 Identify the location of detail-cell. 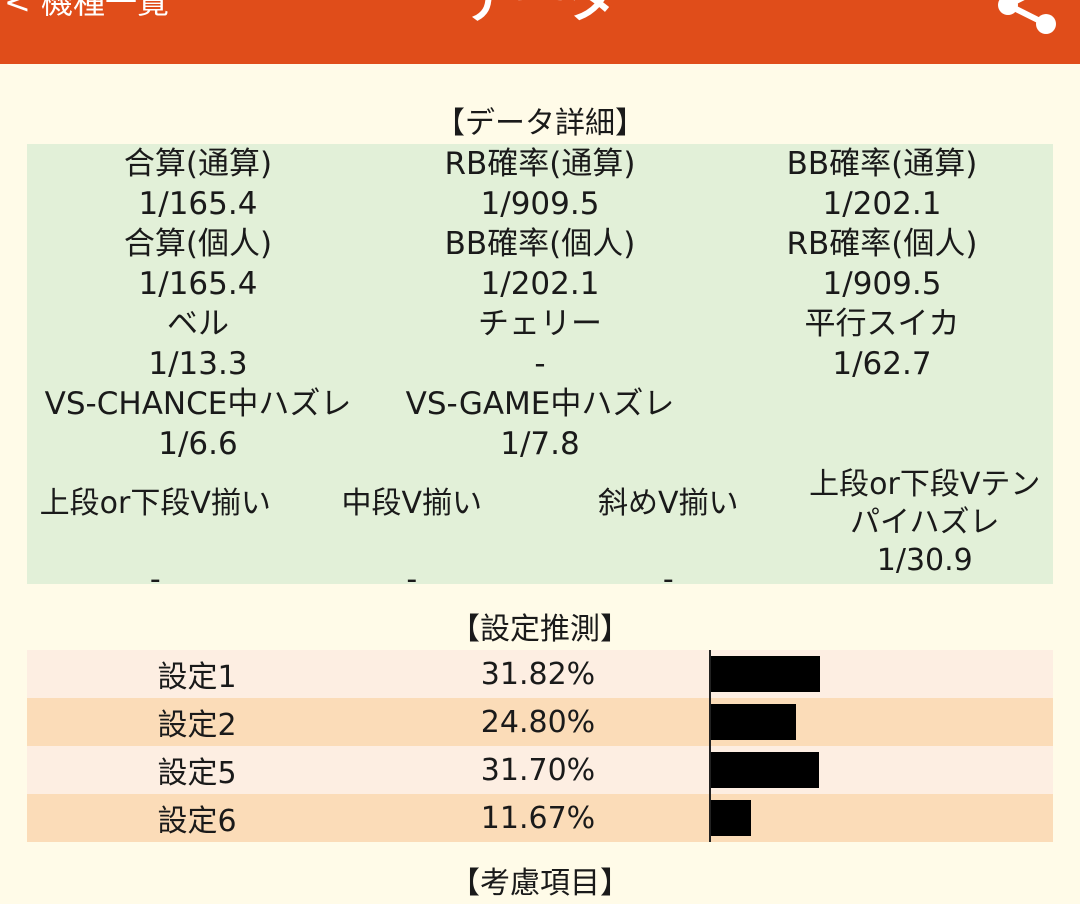
(882, 424).